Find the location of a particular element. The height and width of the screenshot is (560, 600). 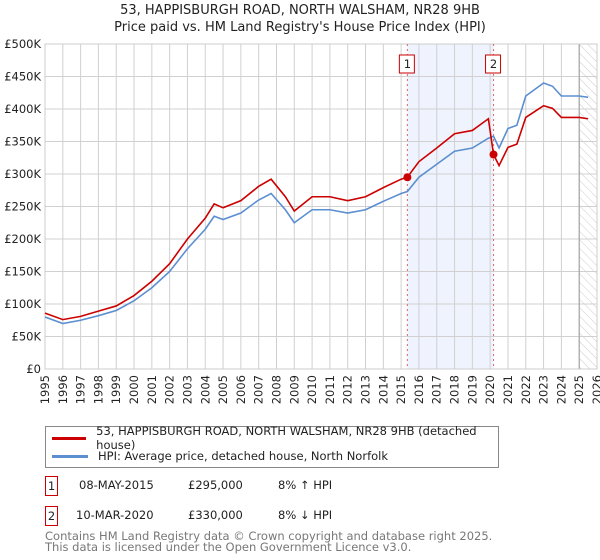

x-tick-label: 2008 is located at coordinates (276, 389).